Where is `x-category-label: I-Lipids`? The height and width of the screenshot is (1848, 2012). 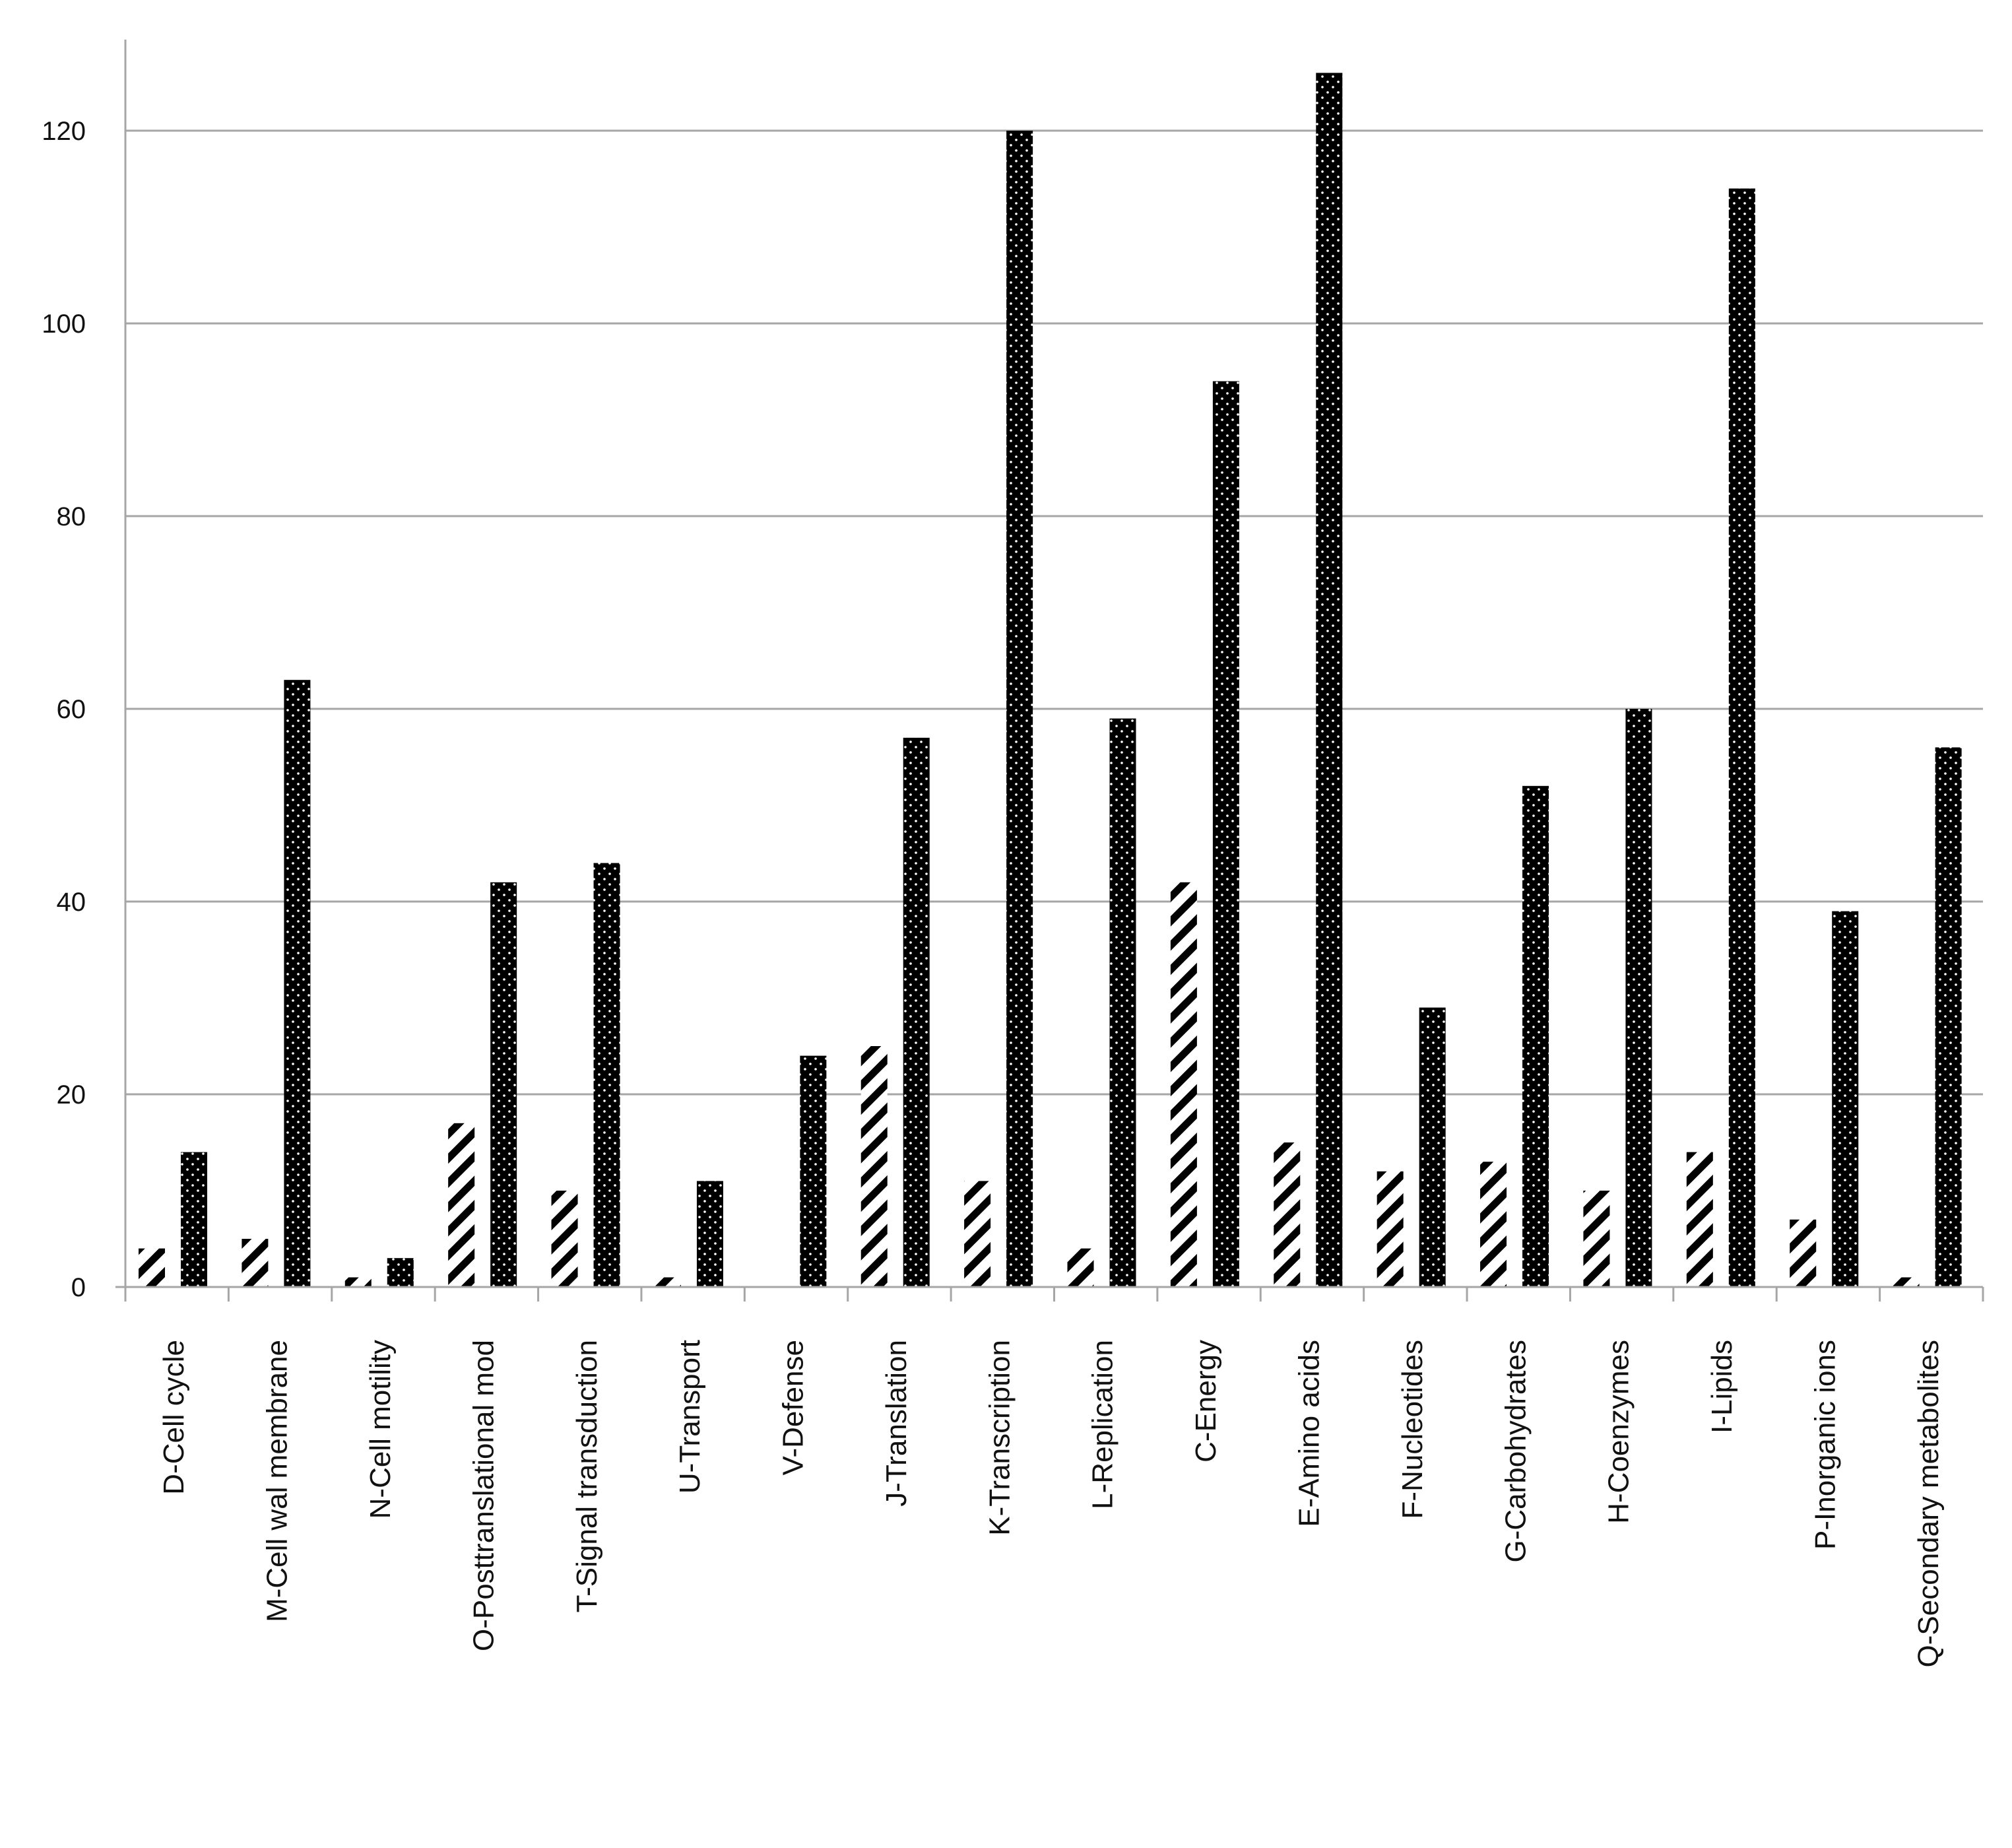
x-category-label: I-Lipids is located at coordinates (1722, 1387).